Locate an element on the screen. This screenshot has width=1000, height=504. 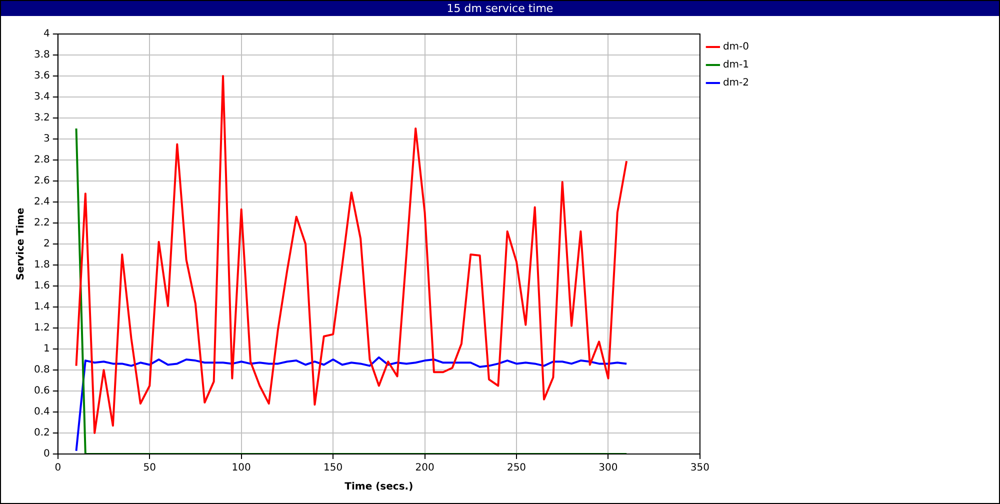
legend-label: dm-1 is located at coordinates (736, 65).